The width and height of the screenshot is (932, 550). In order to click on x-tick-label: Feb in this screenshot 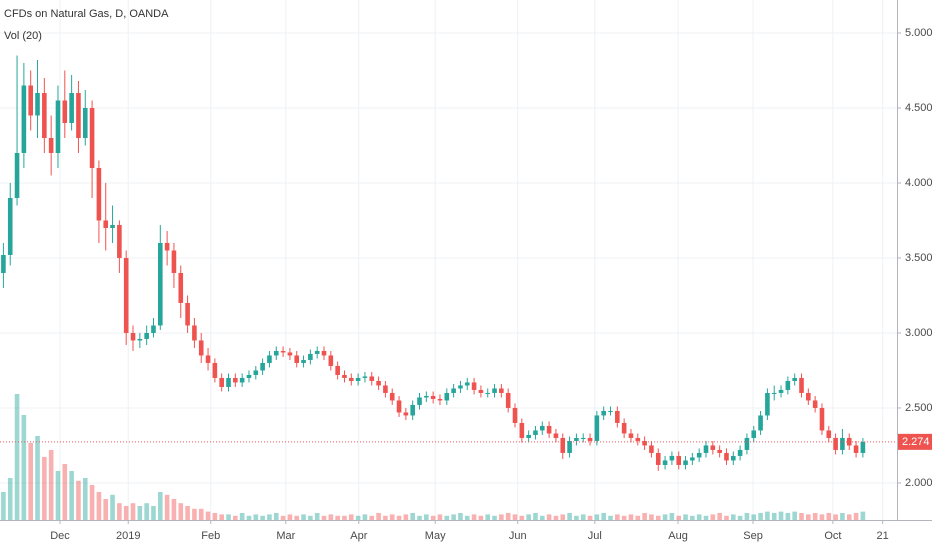, I will do `click(210, 536)`.